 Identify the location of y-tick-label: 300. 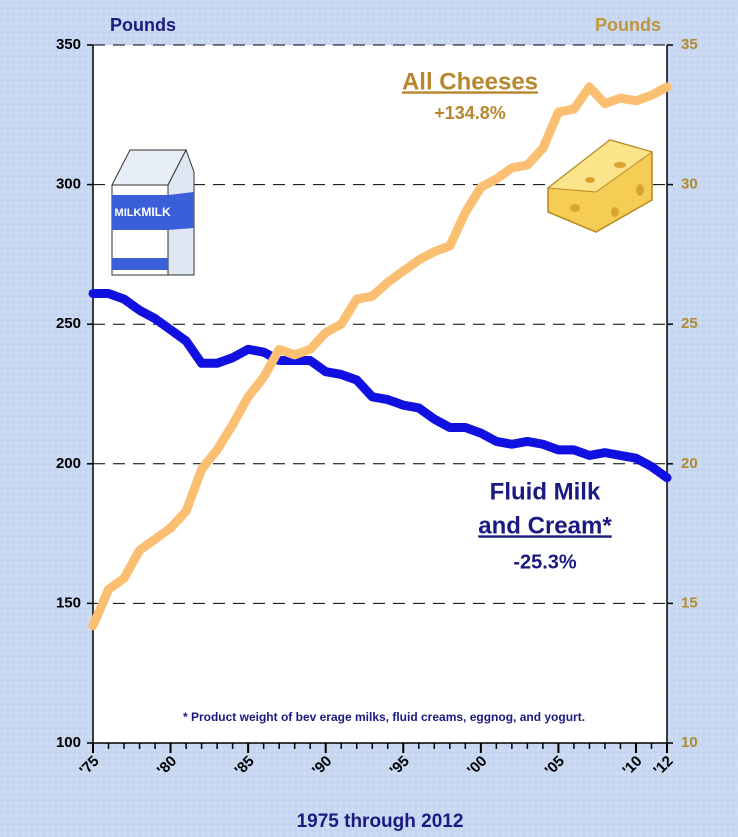
(68, 184).